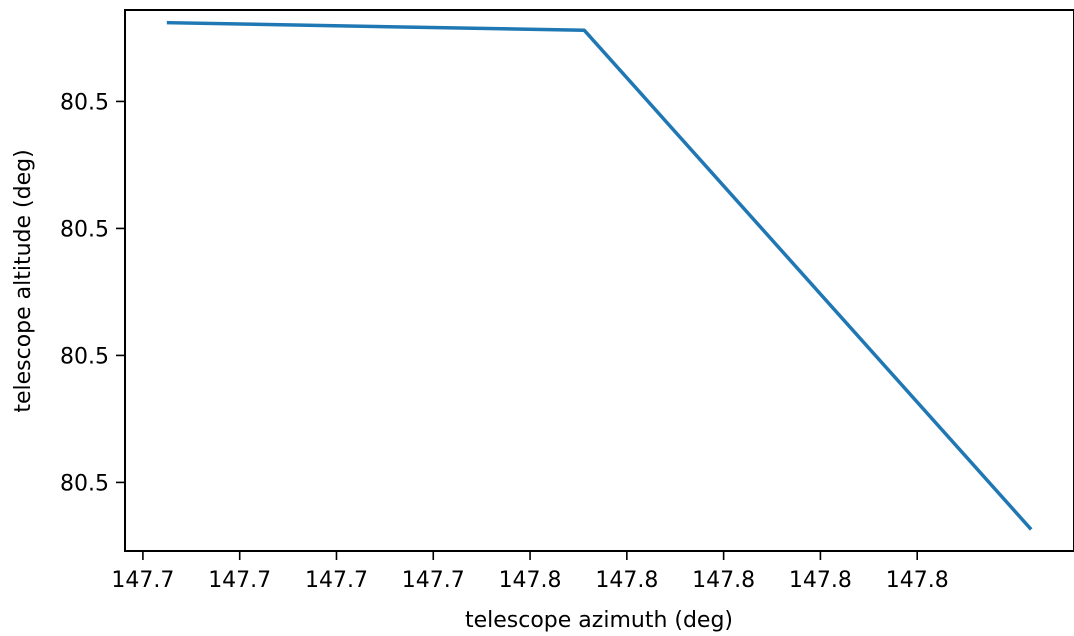 This screenshot has width=1074, height=636. Describe the element at coordinates (23, 280) in the screenshot. I see `y-axis-label: telescope altitude (deg)` at that location.